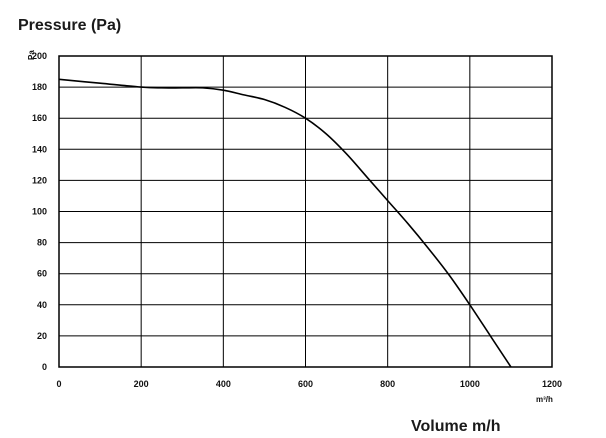 The width and height of the screenshot is (606, 438). What do you see at coordinates (39, 180) in the screenshot?
I see `y-tick-label: 120` at bounding box center [39, 180].